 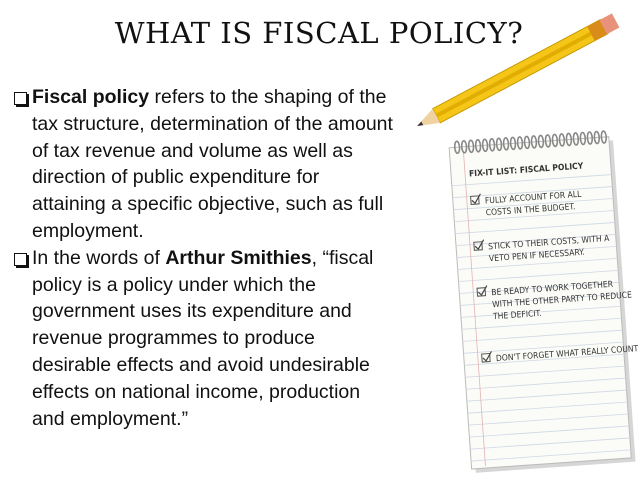 What do you see at coordinates (91, 97) in the screenshot?
I see `bold-run: Fiscal policy` at bounding box center [91, 97].